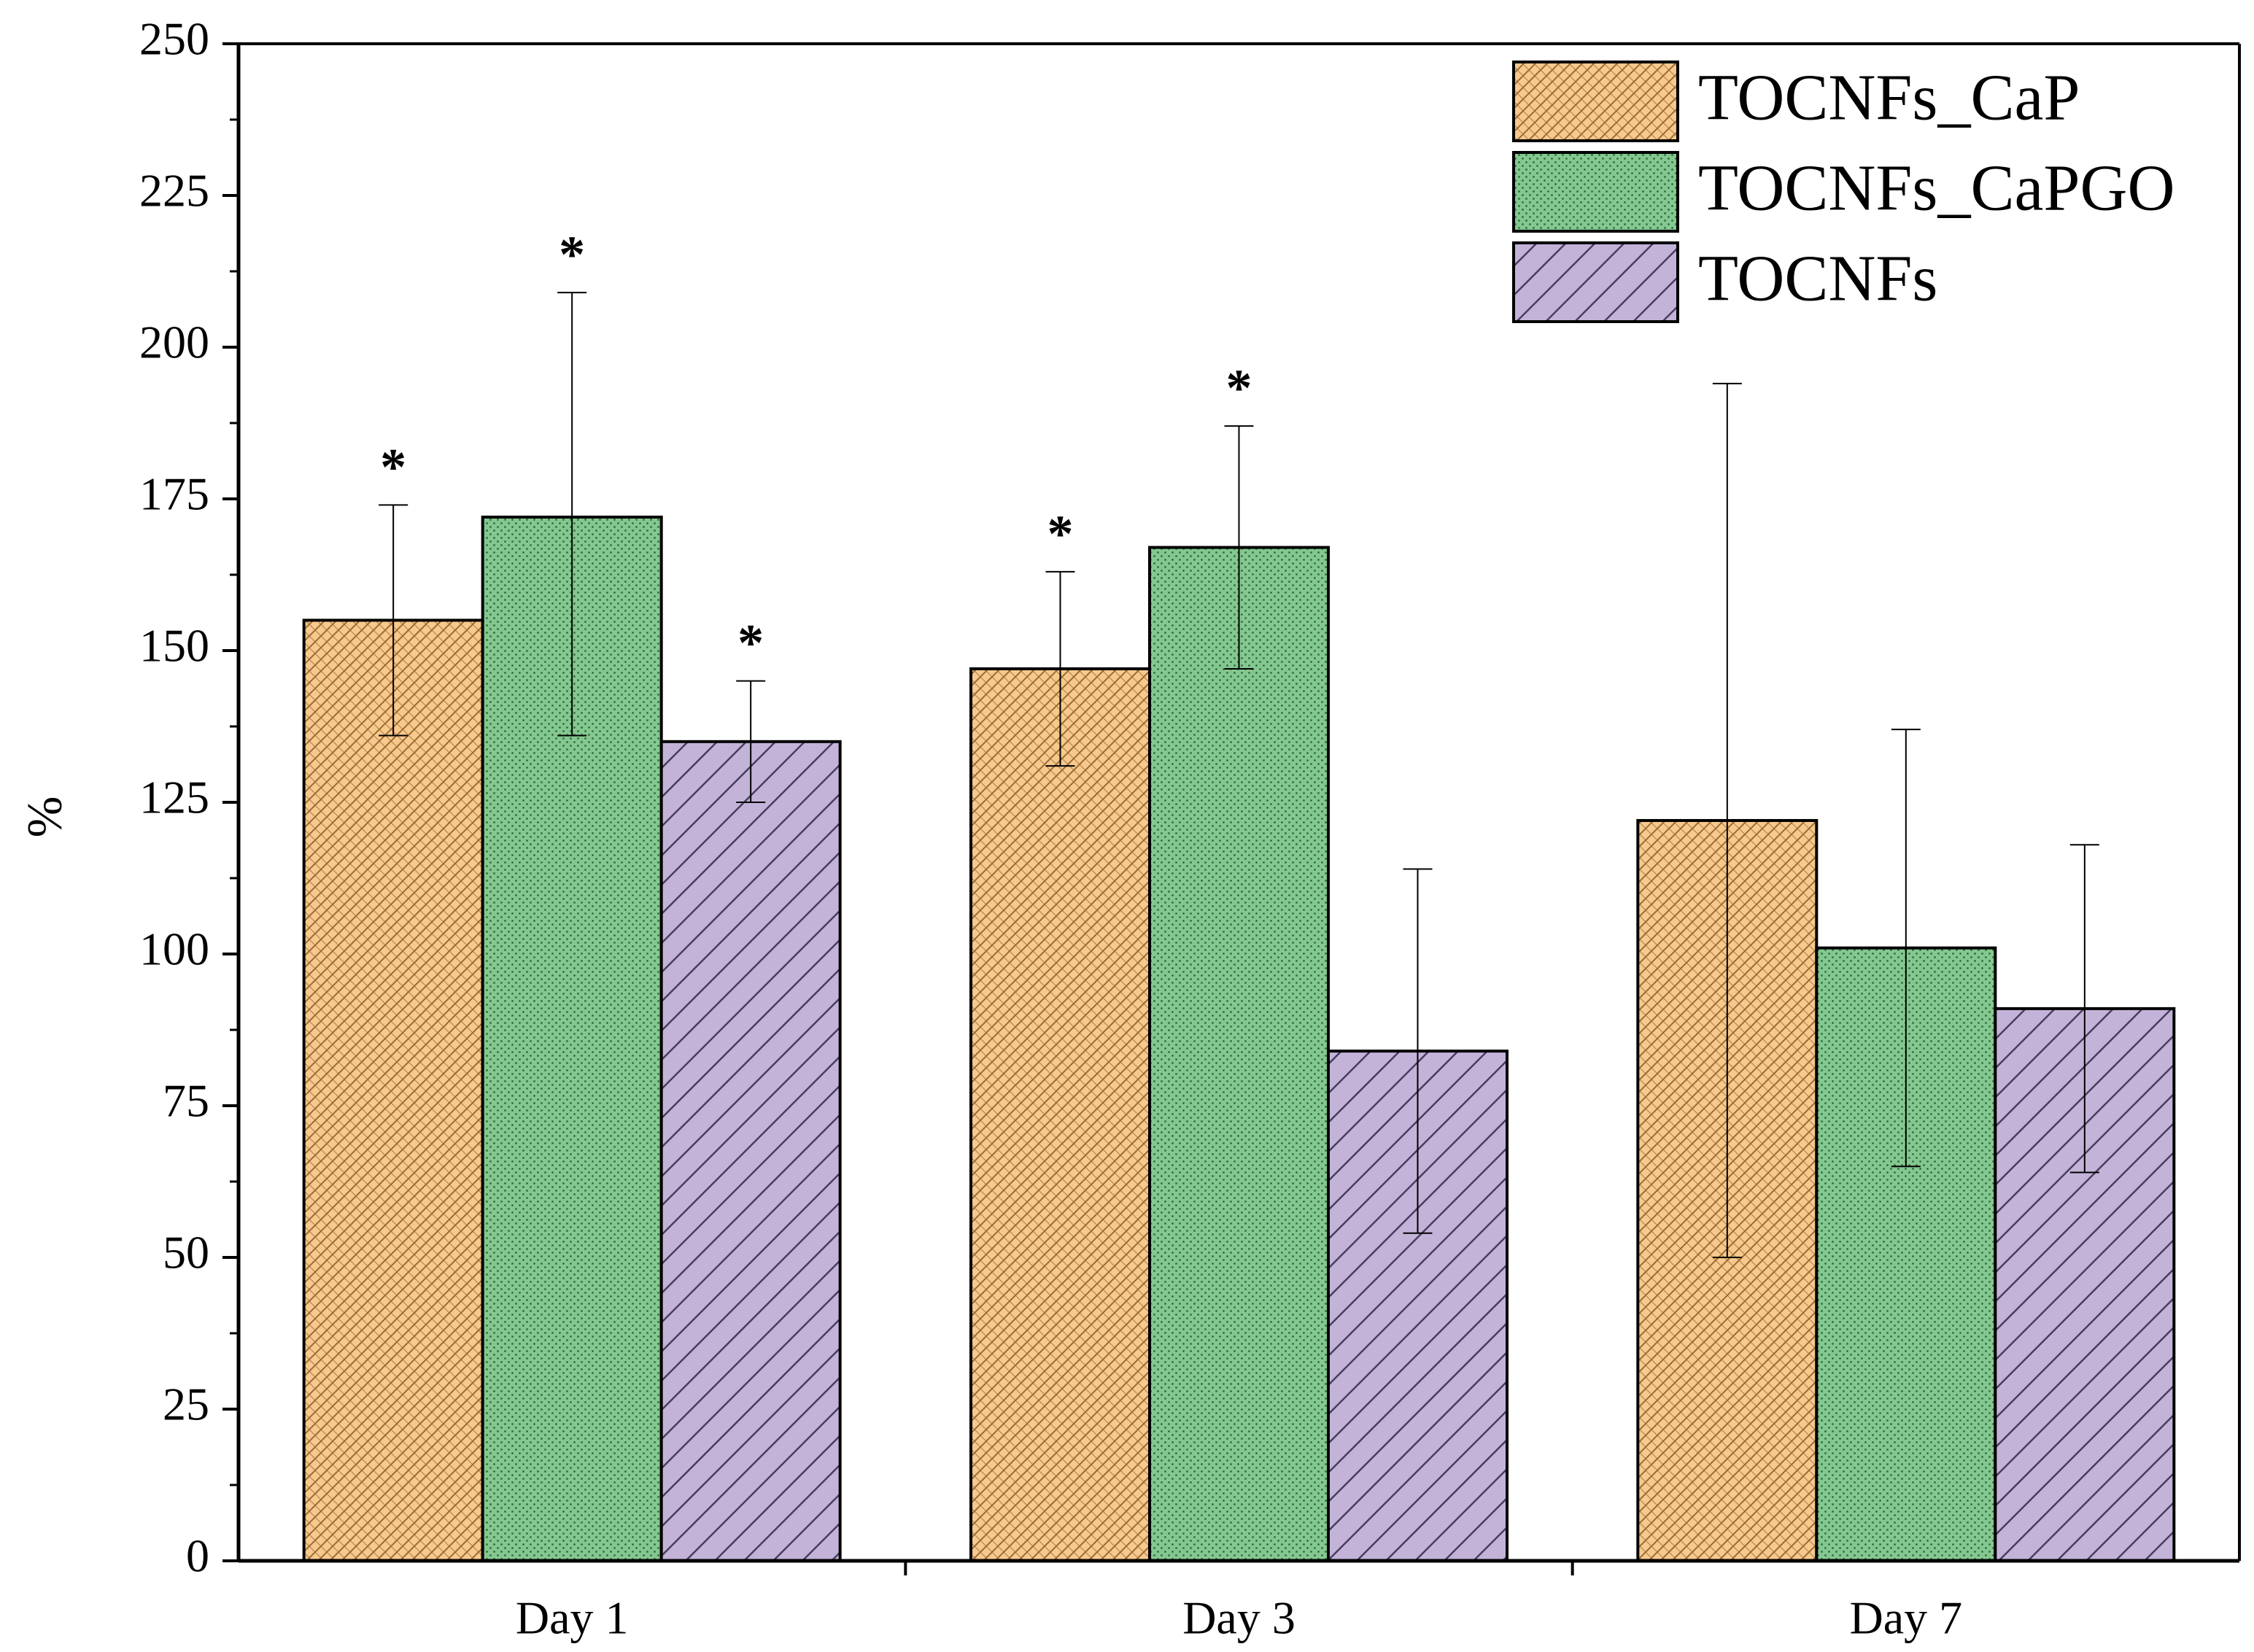 This screenshot has width=2254, height=1652. What do you see at coordinates (44, 817) in the screenshot?
I see `y-axis-title: %` at bounding box center [44, 817].